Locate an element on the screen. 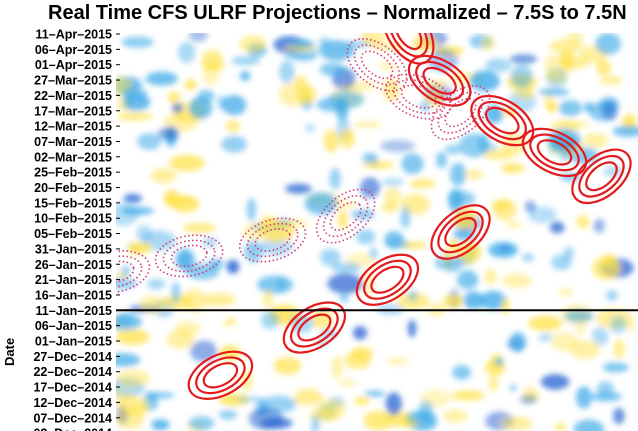  y-tick-label: 15–Feb–2015 is located at coordinates (73, 203).